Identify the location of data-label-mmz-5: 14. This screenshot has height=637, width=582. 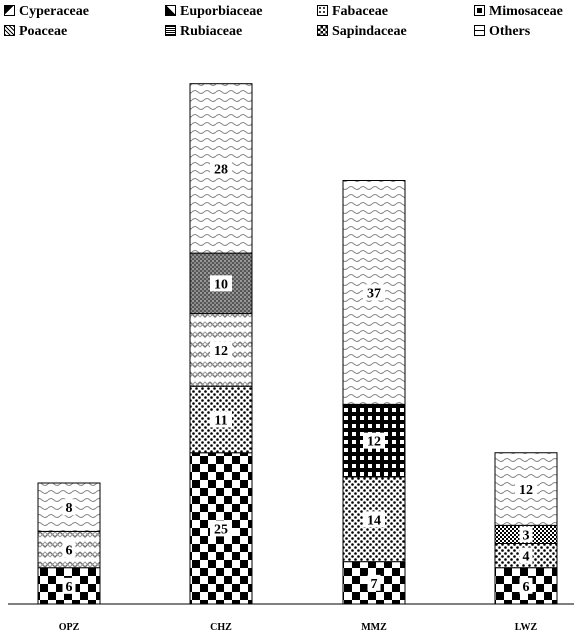
(374, 520).